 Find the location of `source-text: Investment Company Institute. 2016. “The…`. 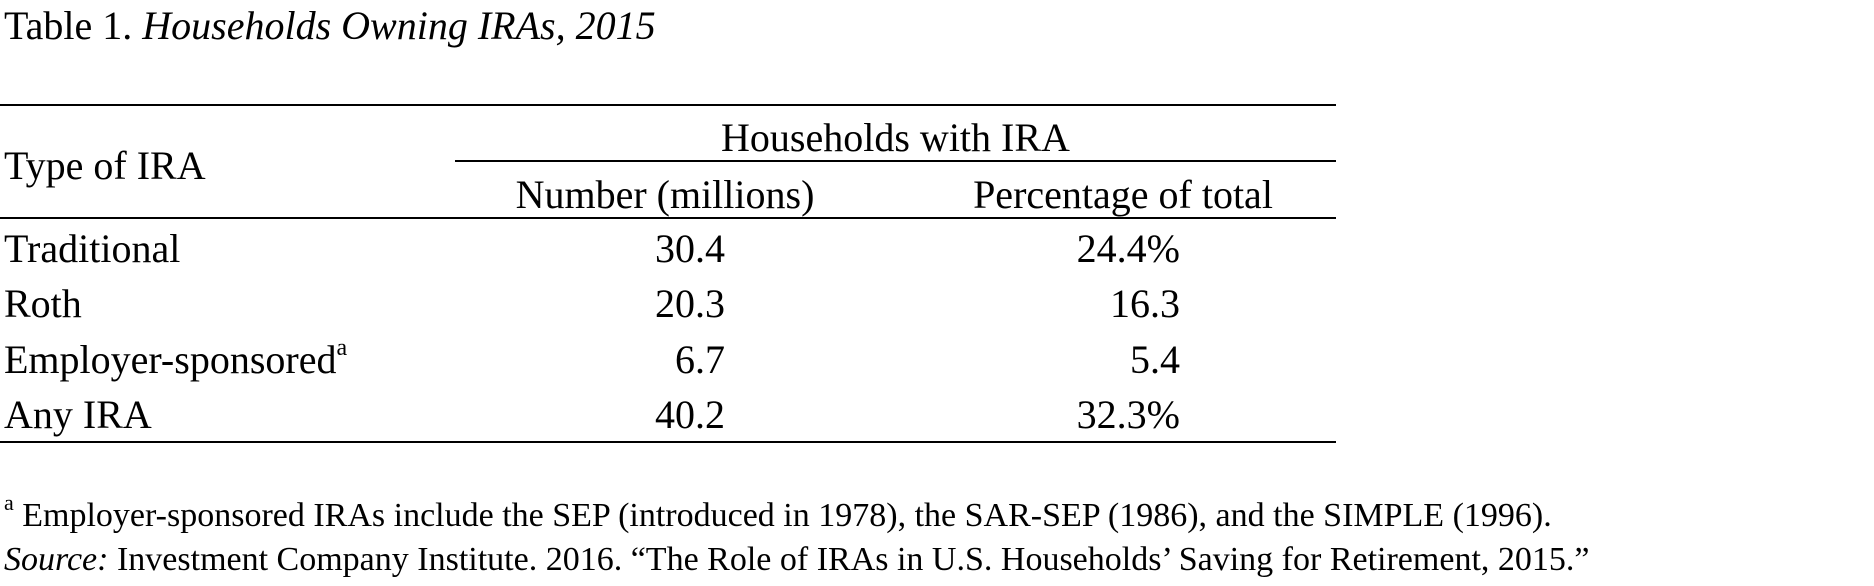

source-text: Investment Company Institute. 2016. “The… is located at coordinates (853, 559).